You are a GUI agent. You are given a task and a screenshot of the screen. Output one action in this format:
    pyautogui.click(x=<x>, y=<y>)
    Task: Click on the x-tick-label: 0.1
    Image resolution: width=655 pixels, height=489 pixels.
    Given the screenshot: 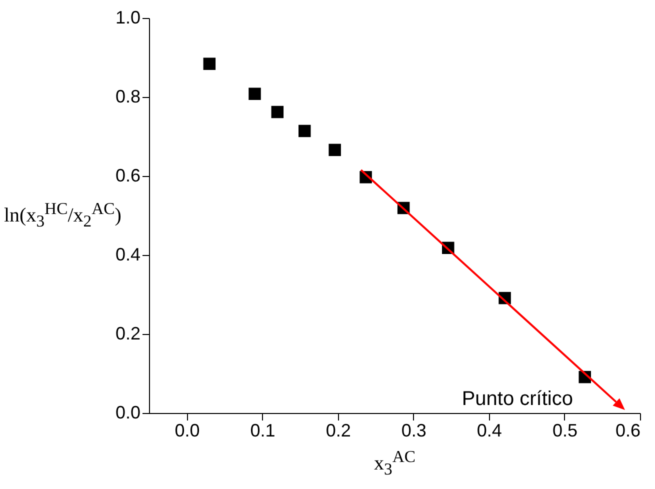 What is the action you would take?
    pyautogui.click(x=263, y=430)
    